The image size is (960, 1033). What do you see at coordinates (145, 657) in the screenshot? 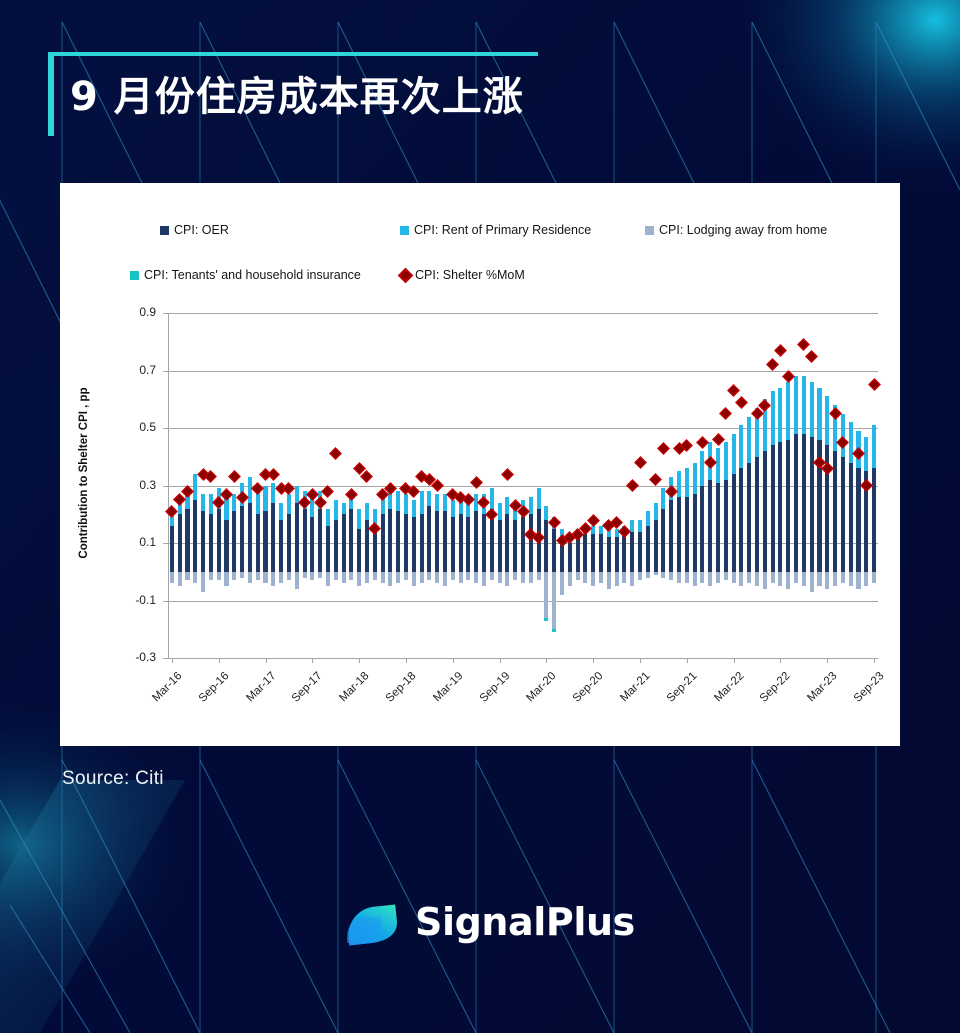
I see `y-axis-tick-label: -0.3` at bounding box center [145, 657].